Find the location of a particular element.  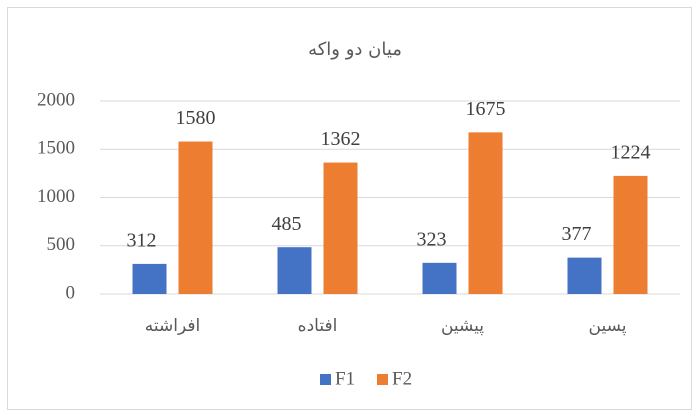

data-label: 1224 is located at coordinates (631, 152).